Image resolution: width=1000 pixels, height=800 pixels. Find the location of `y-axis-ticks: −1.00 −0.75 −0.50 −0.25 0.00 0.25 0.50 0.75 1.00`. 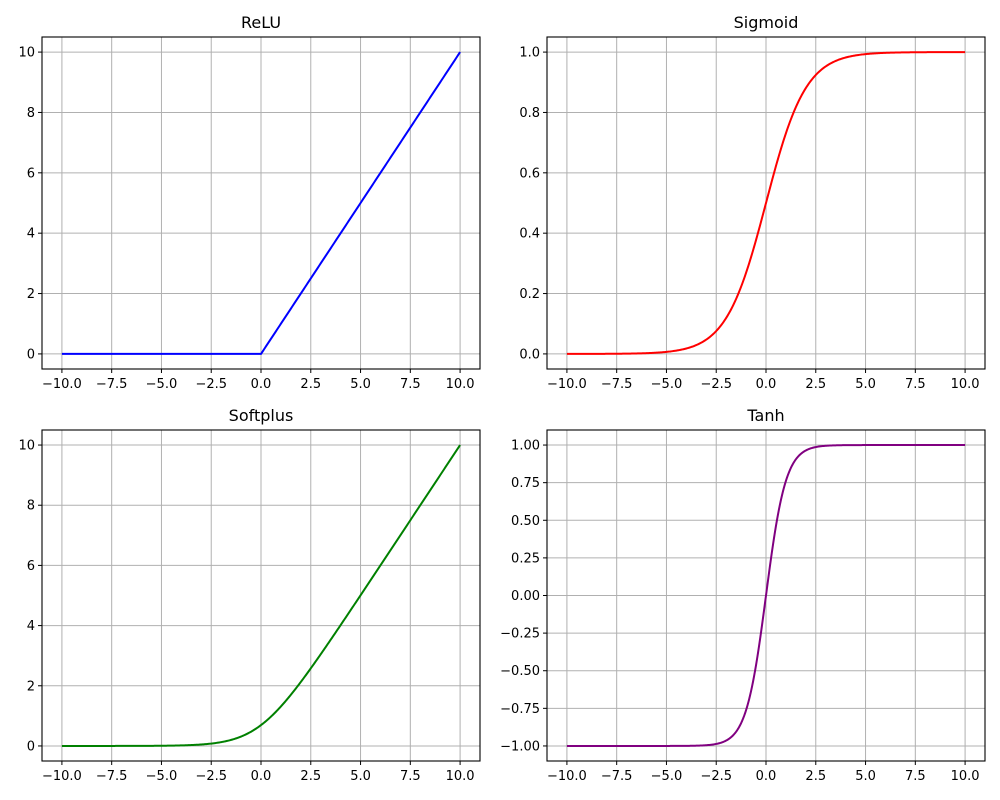

y-axis-ticks: −1.00 −0.75 −0.50 −0.25 0.00 0.25 0.50 0.75 1.00 is located at coordinates (523, 596).